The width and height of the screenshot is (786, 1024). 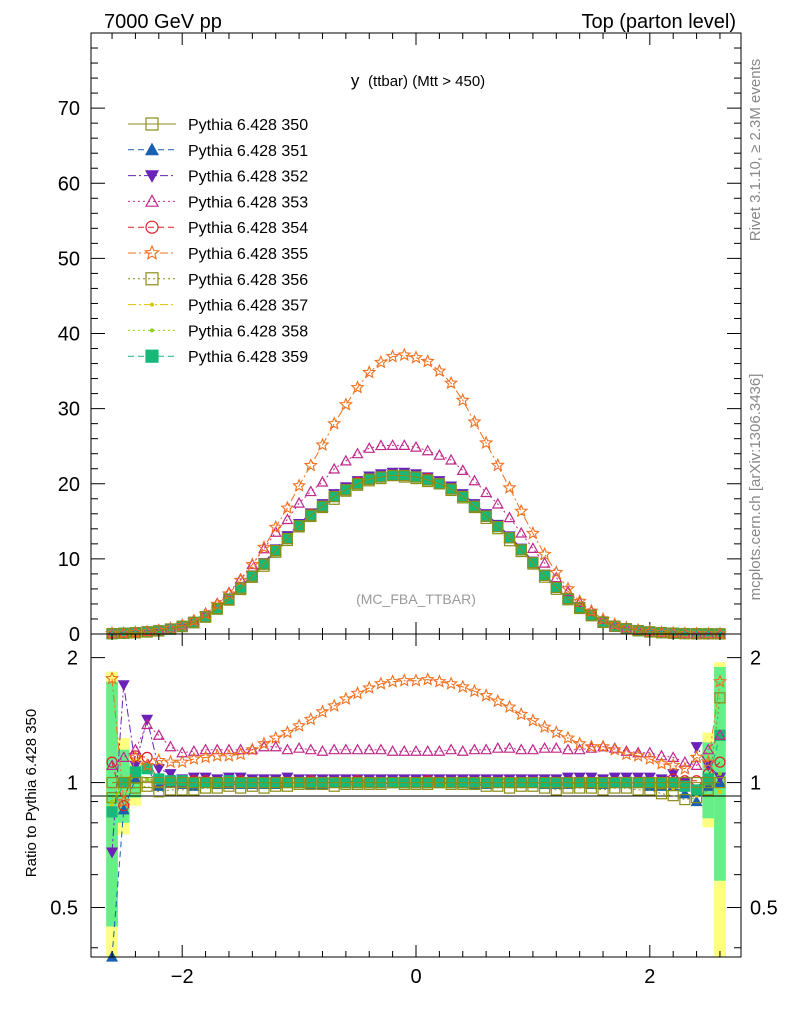 What do you see at coordinates (74, 635) in the screenshot?
I see `y-tick-label: 0` at bounding box center [74, 635].